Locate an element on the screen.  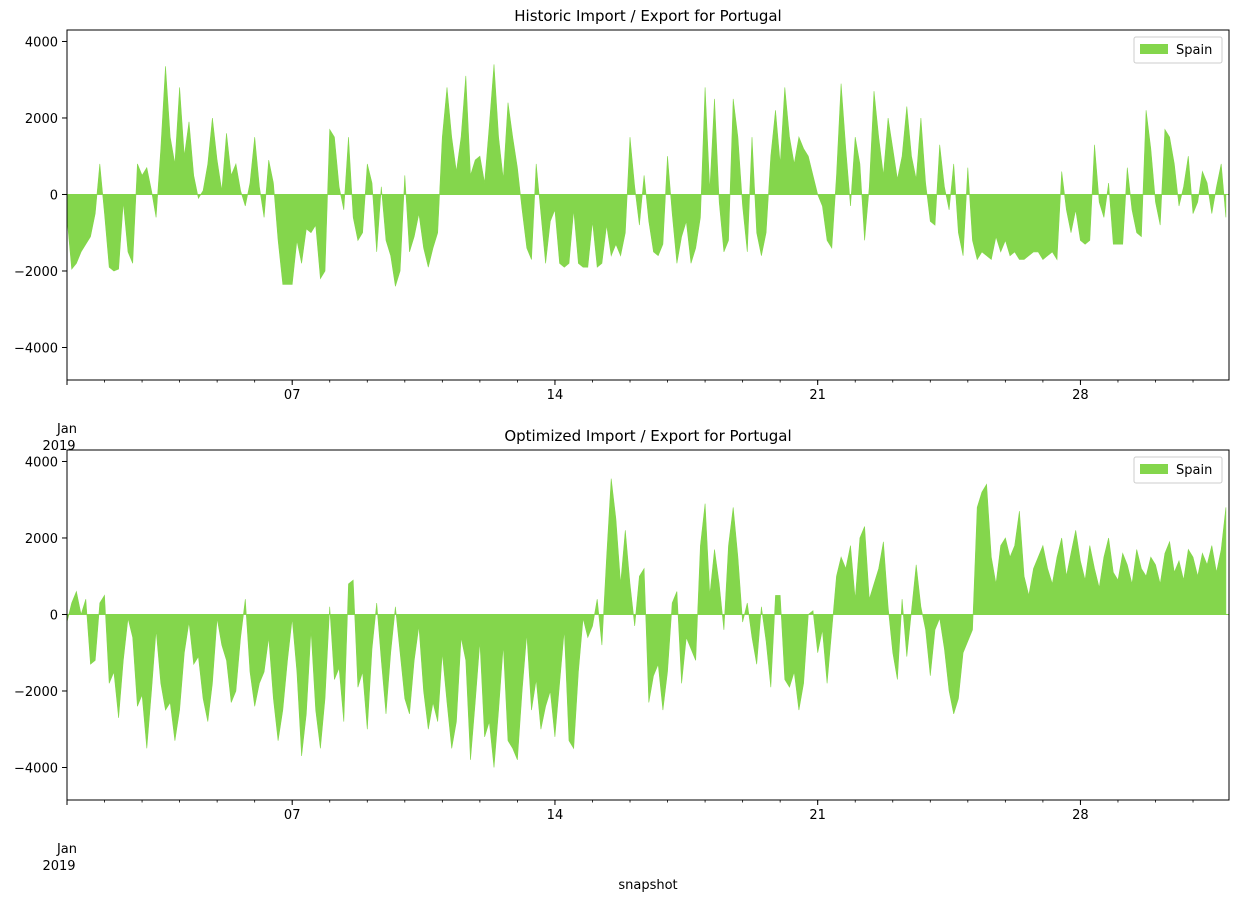
optimized-legend: Spain is located at coordinates (1178, 470).